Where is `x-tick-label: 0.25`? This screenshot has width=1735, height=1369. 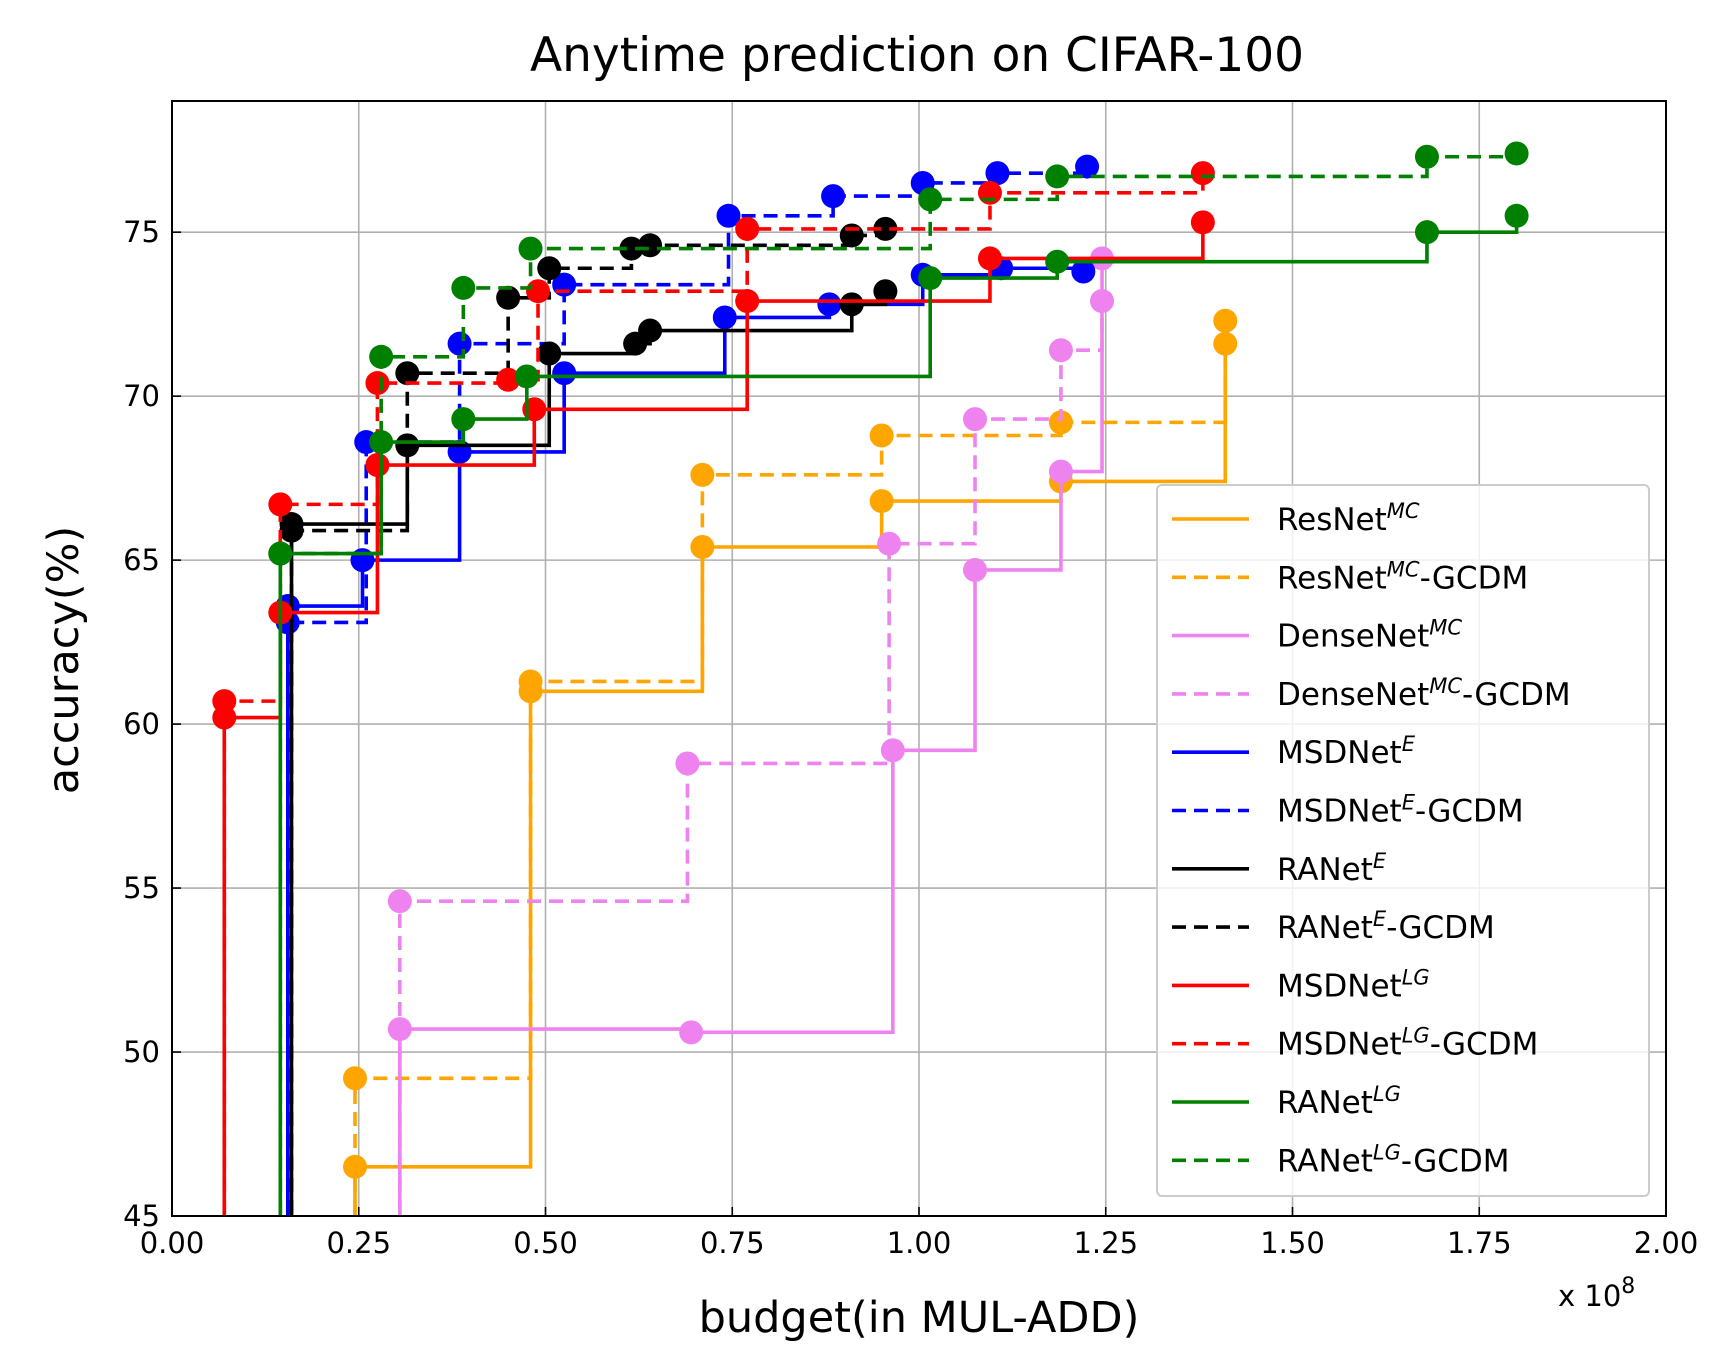
x-tick-label: 0.25 is located at coordinates (358, 1243).